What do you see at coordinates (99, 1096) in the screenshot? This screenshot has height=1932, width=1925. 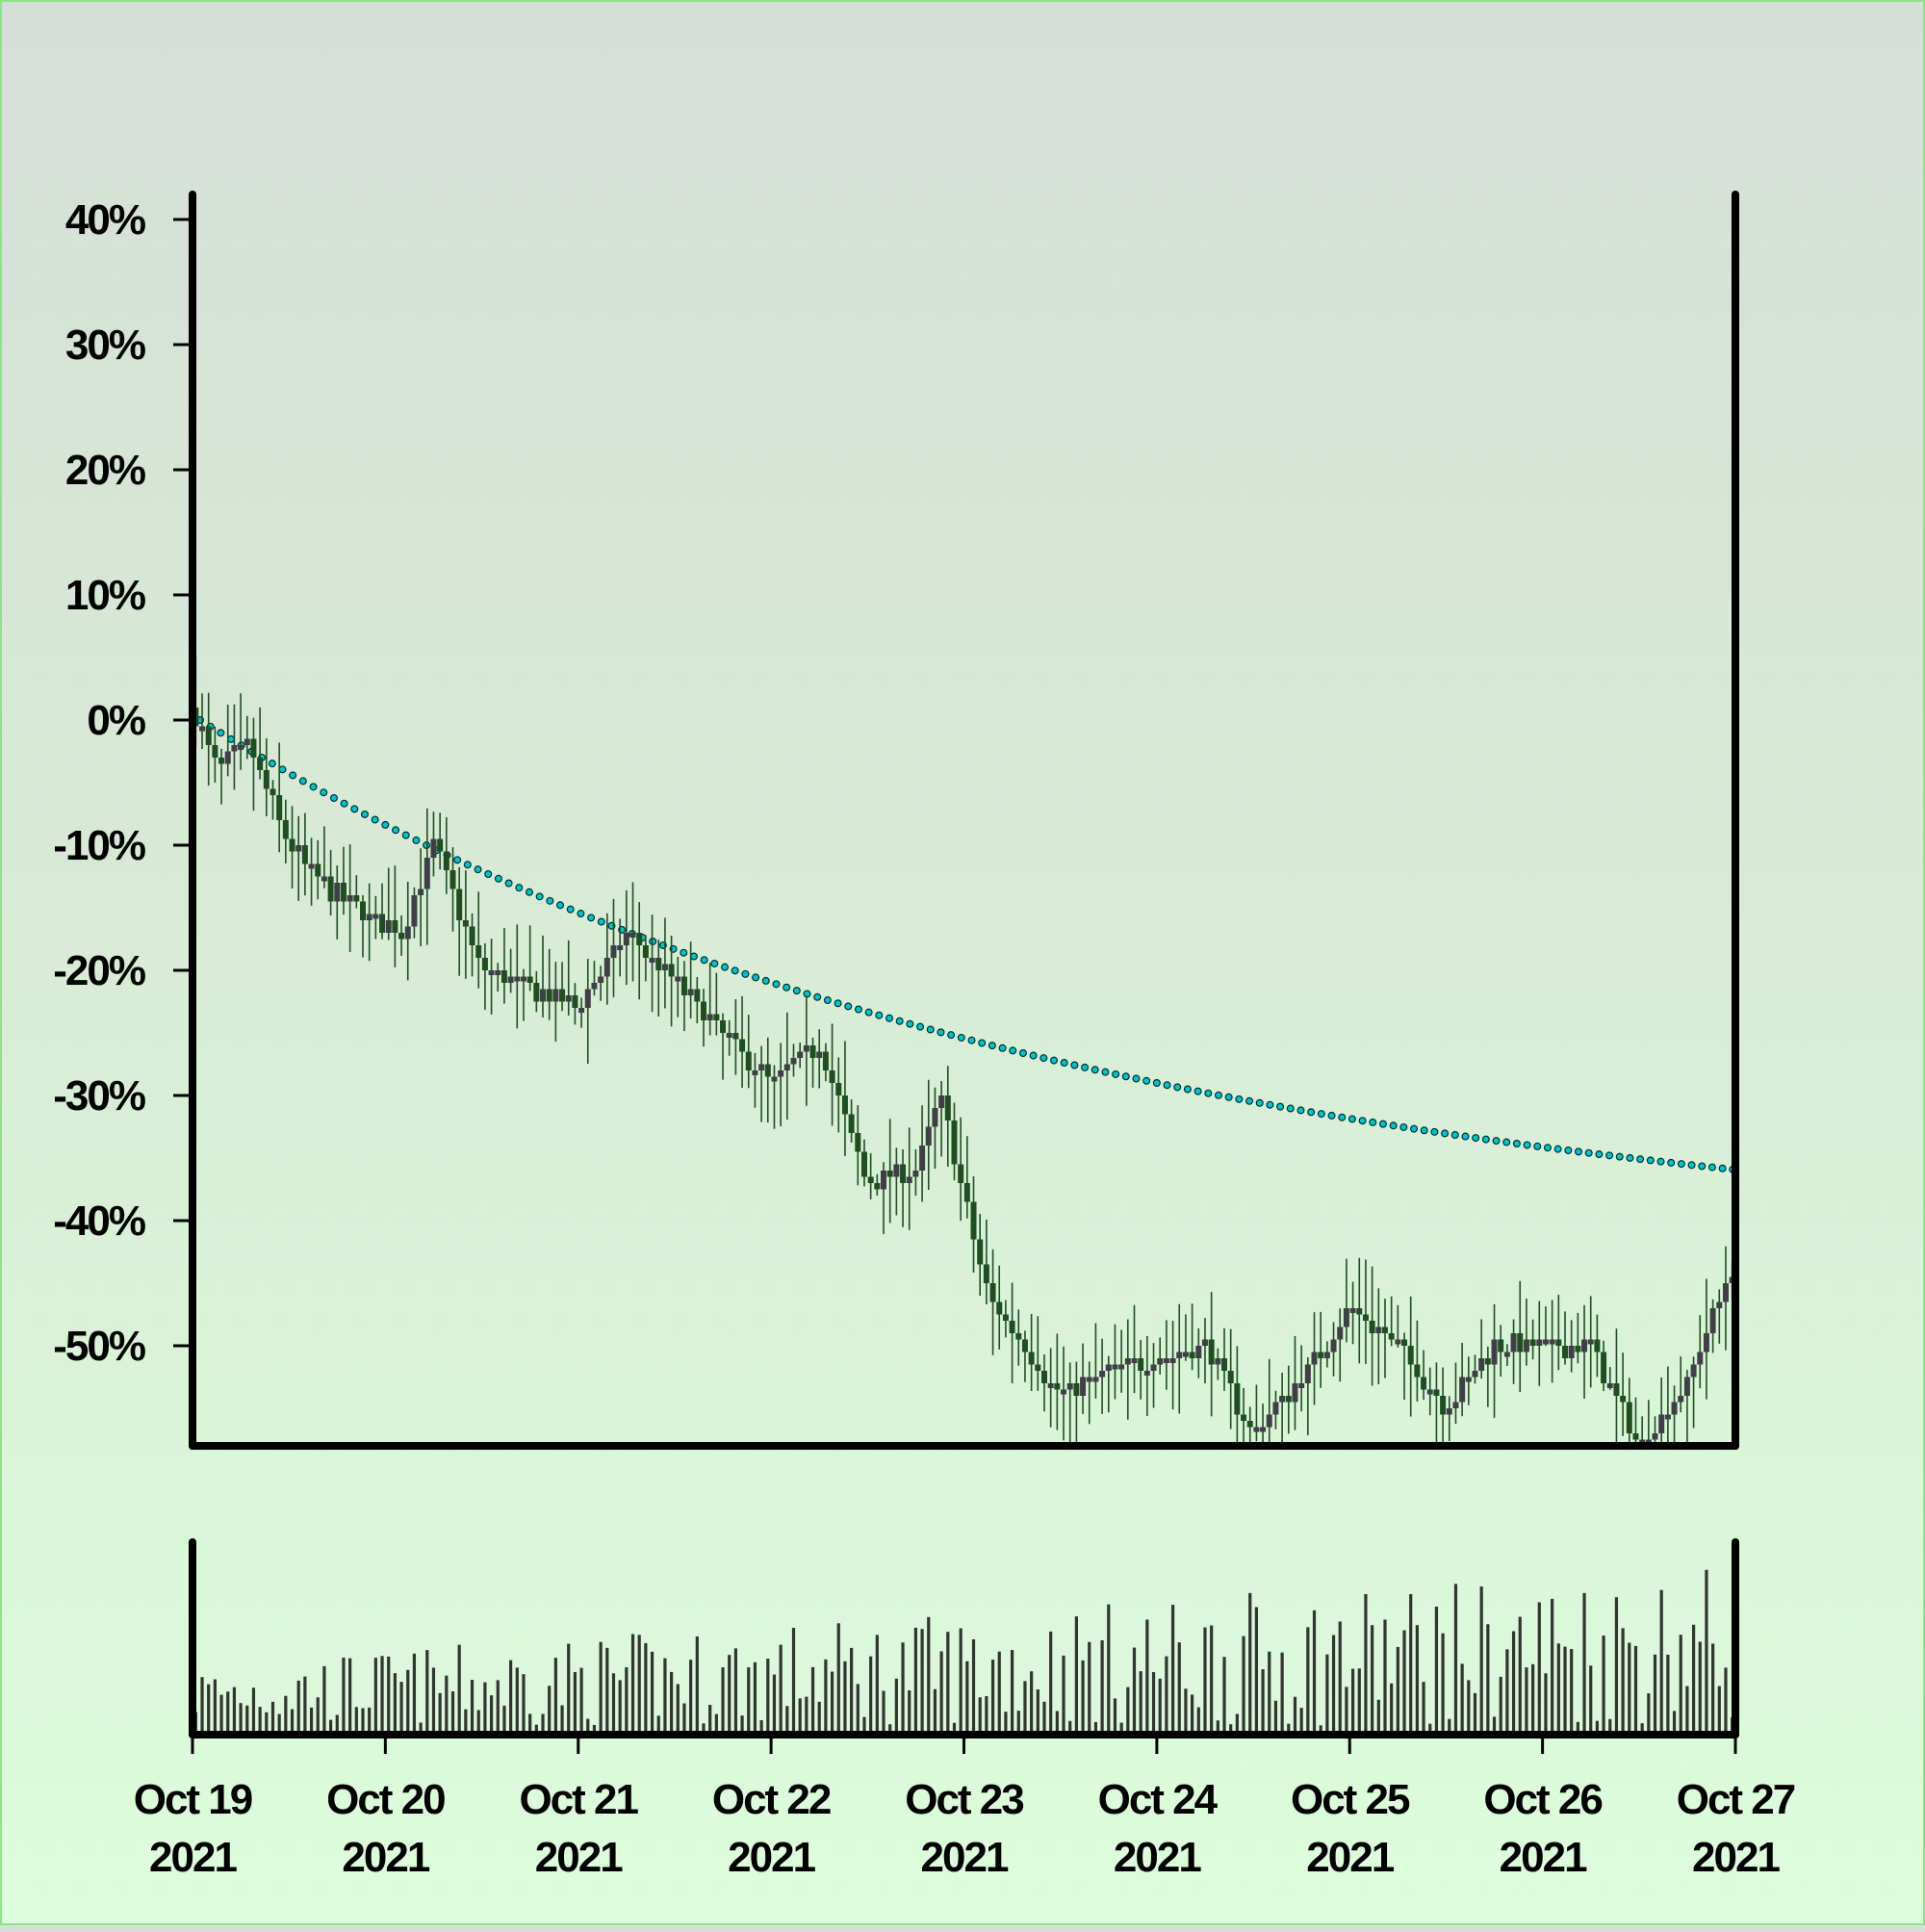 I see `y-tick-label: -30%` at bounding box center [99, 1096].